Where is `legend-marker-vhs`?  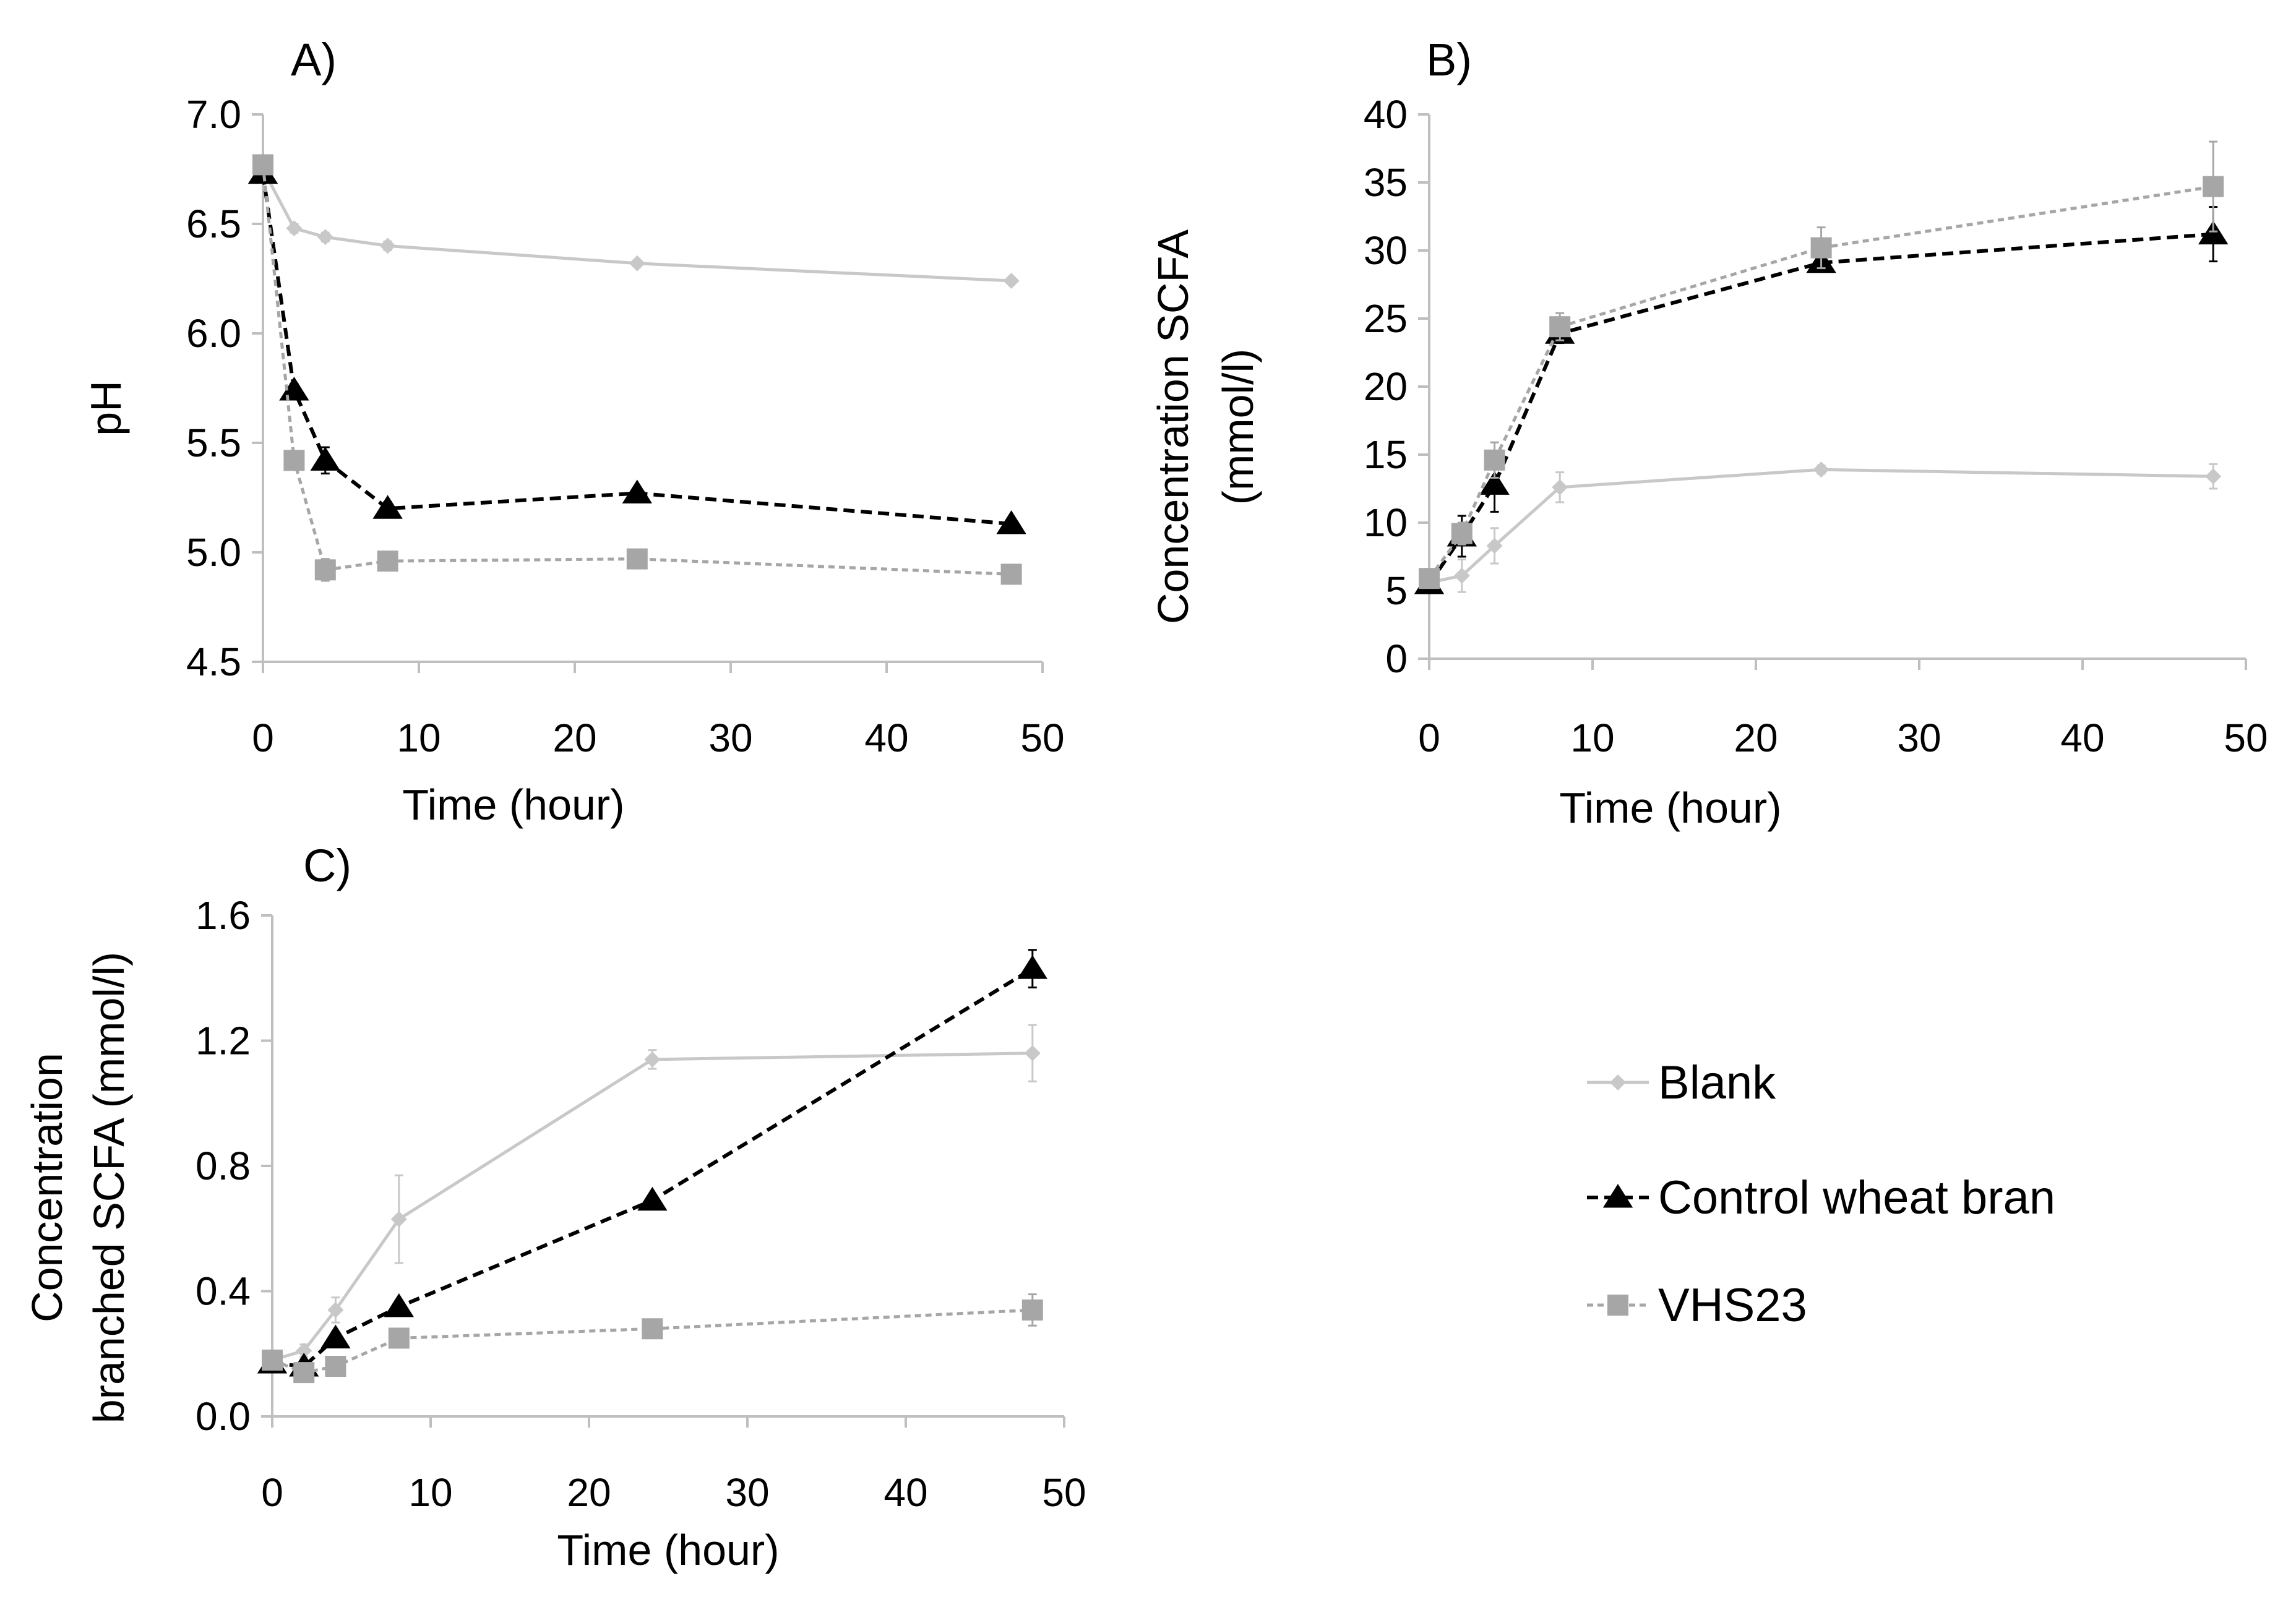
legend-marker-vhs is located at coordinates (1617, 1305).